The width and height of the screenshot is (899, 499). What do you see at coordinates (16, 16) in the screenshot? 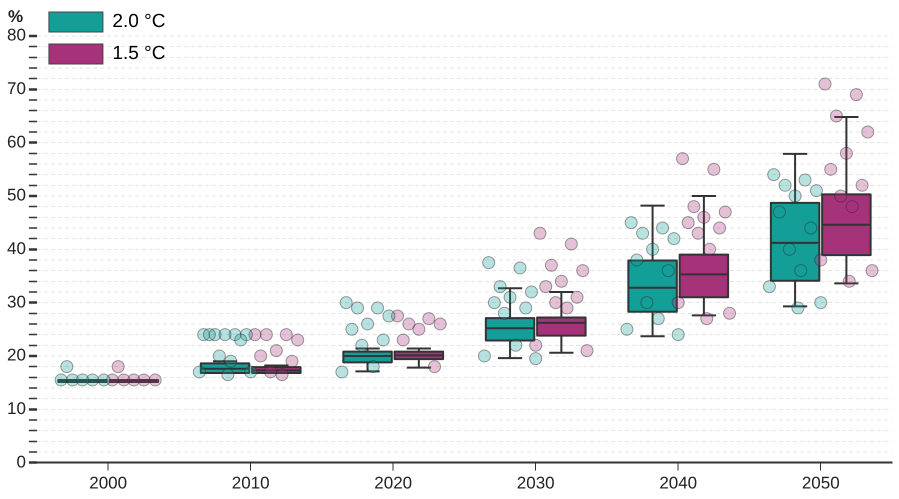
I see `y-axis-title: %` at bounding box center [16, 16].